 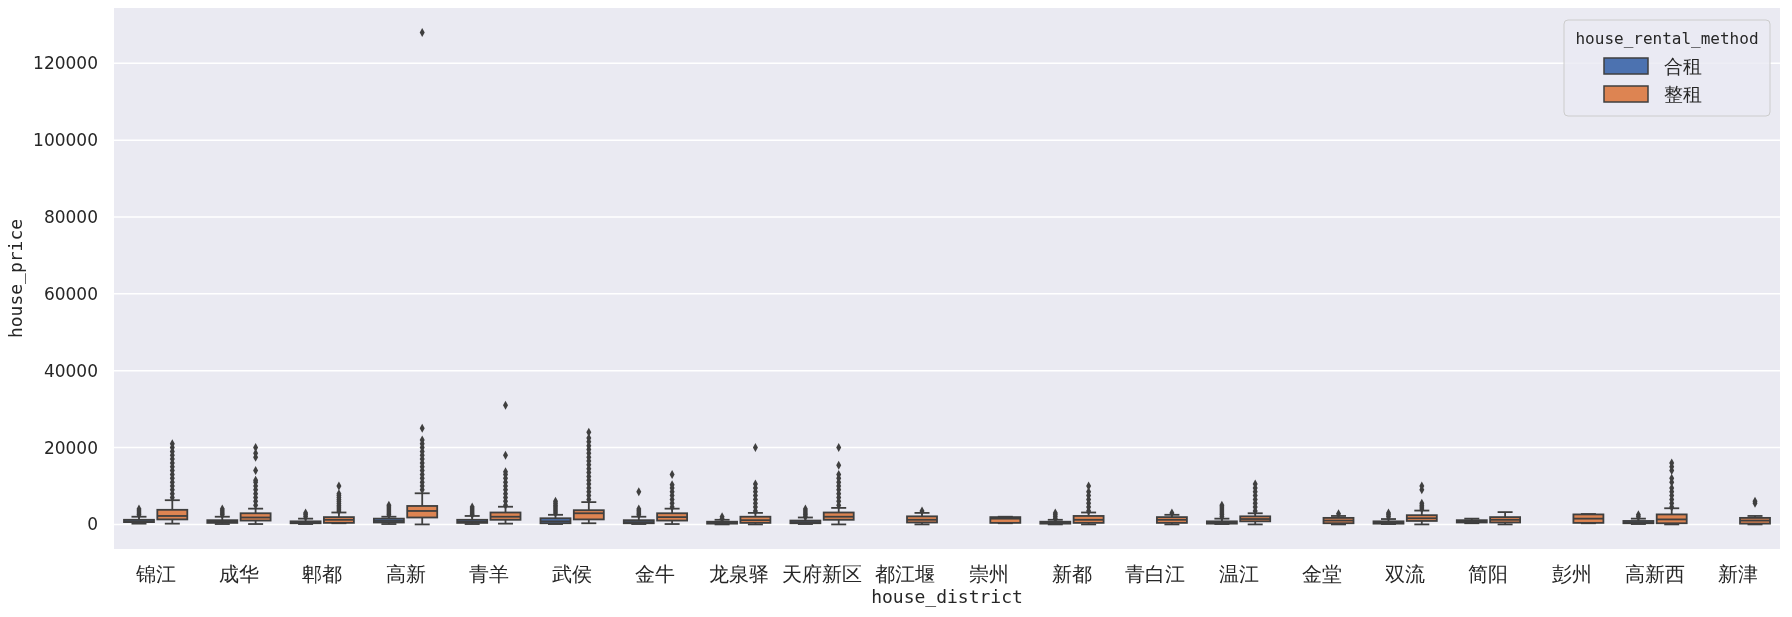 What do you see at coordinates (238, 574) in the screenshot?
I see `x-tick-label: 成华` at bounding box center [238, 574].